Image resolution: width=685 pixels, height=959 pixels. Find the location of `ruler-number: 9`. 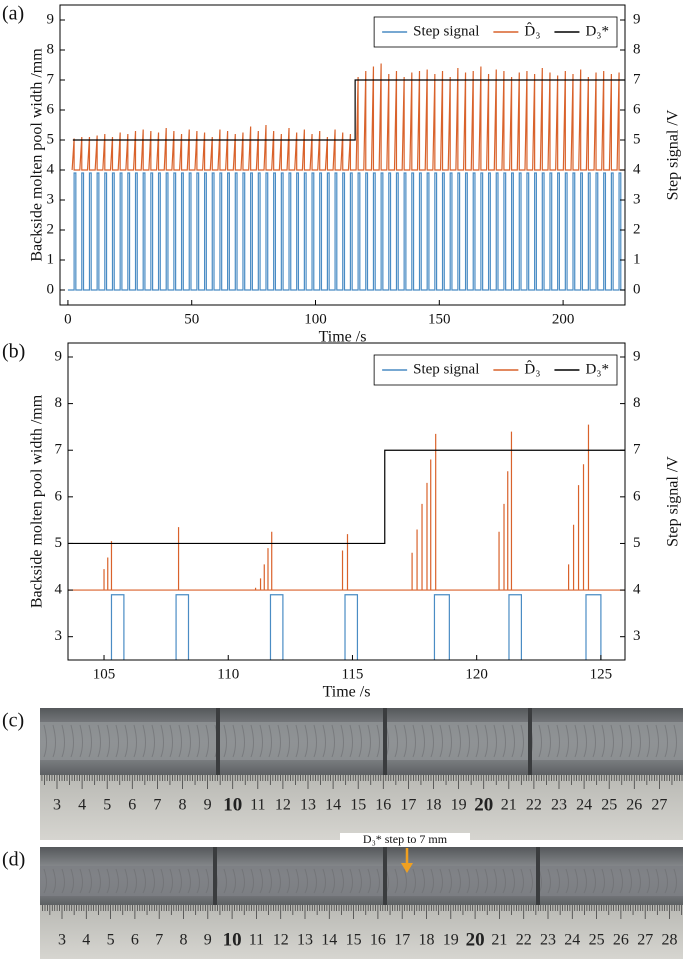

ruler-number: 9 is located at coordinates (208, 805).